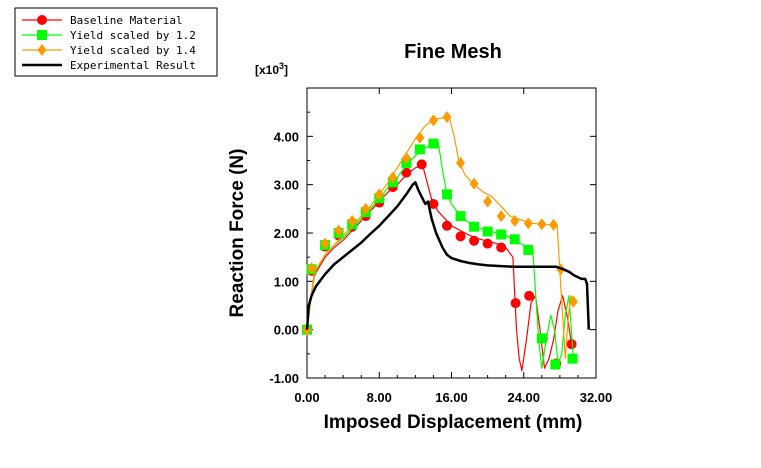 This screenshot has width=761, height=468. I want to click on chart-title: Fine Mesh, so click(453, 52).